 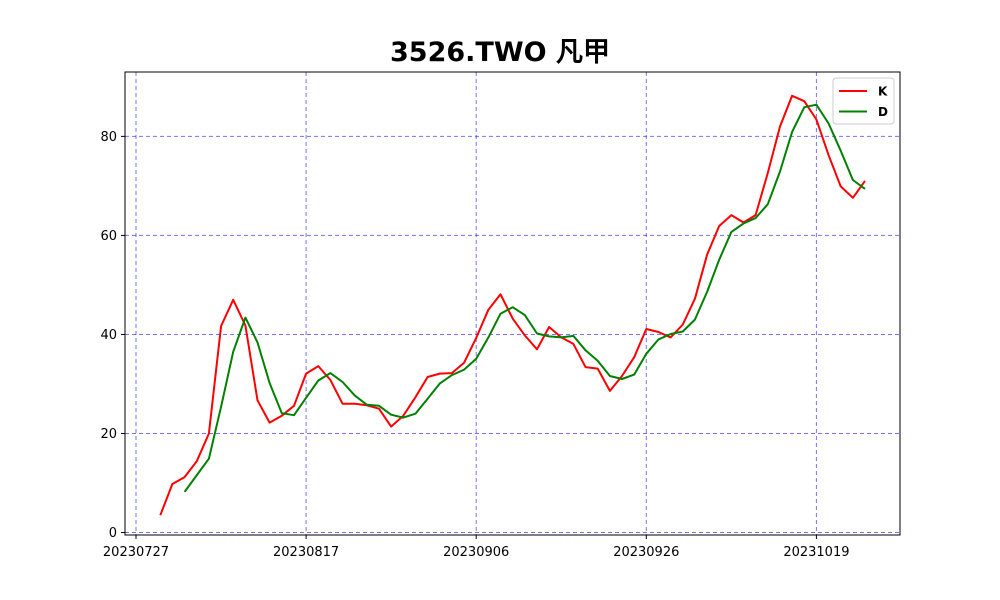 What do you see at coordinates (816, 552) in the screenshot?
I see `x-tick-label: 20231019` at bounding box center [816, 552].